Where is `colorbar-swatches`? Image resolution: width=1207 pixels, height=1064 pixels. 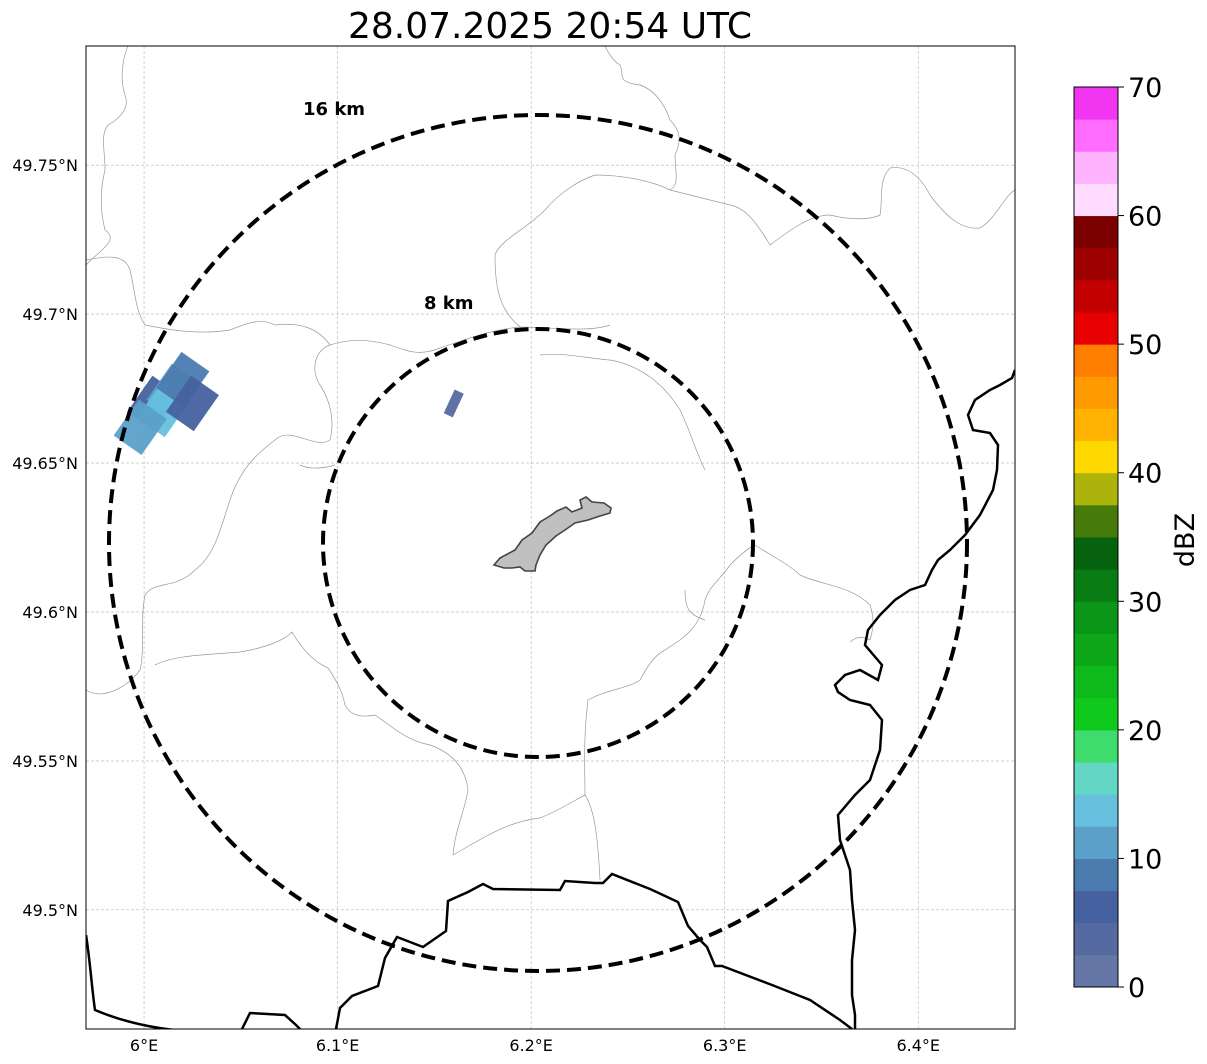 colorbar-swatches is located at coordinates (1096, 537).